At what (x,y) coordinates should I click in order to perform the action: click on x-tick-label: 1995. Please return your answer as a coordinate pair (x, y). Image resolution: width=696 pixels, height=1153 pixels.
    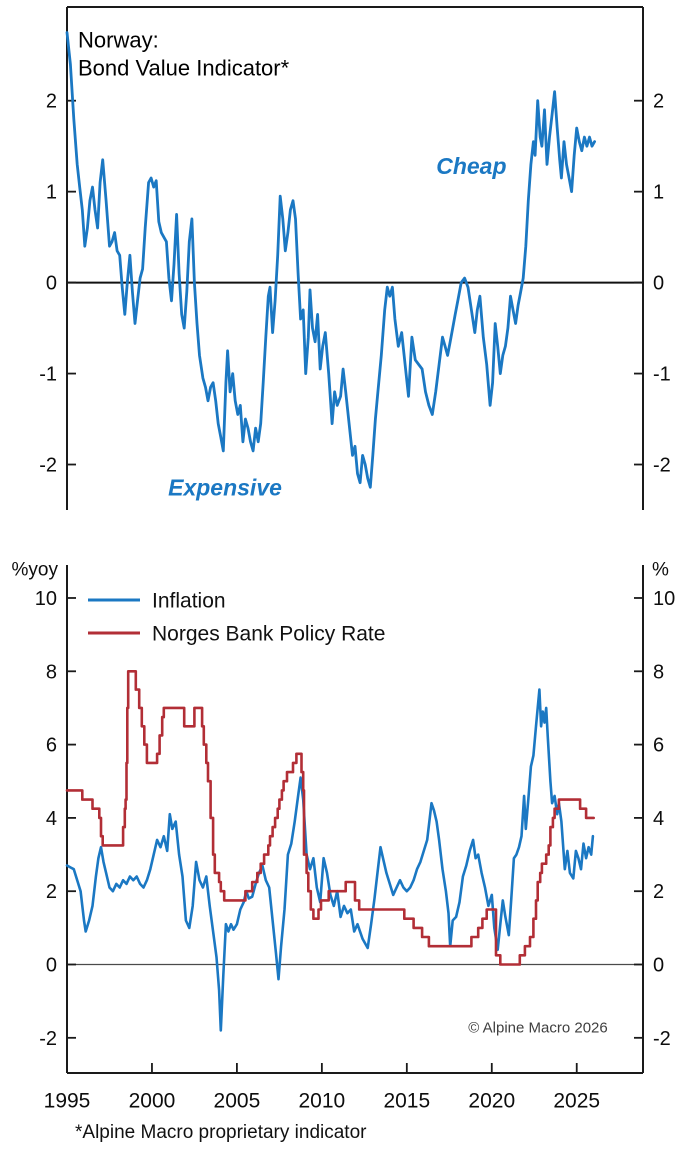
    Looking at the image, I should click on (67, 1100).